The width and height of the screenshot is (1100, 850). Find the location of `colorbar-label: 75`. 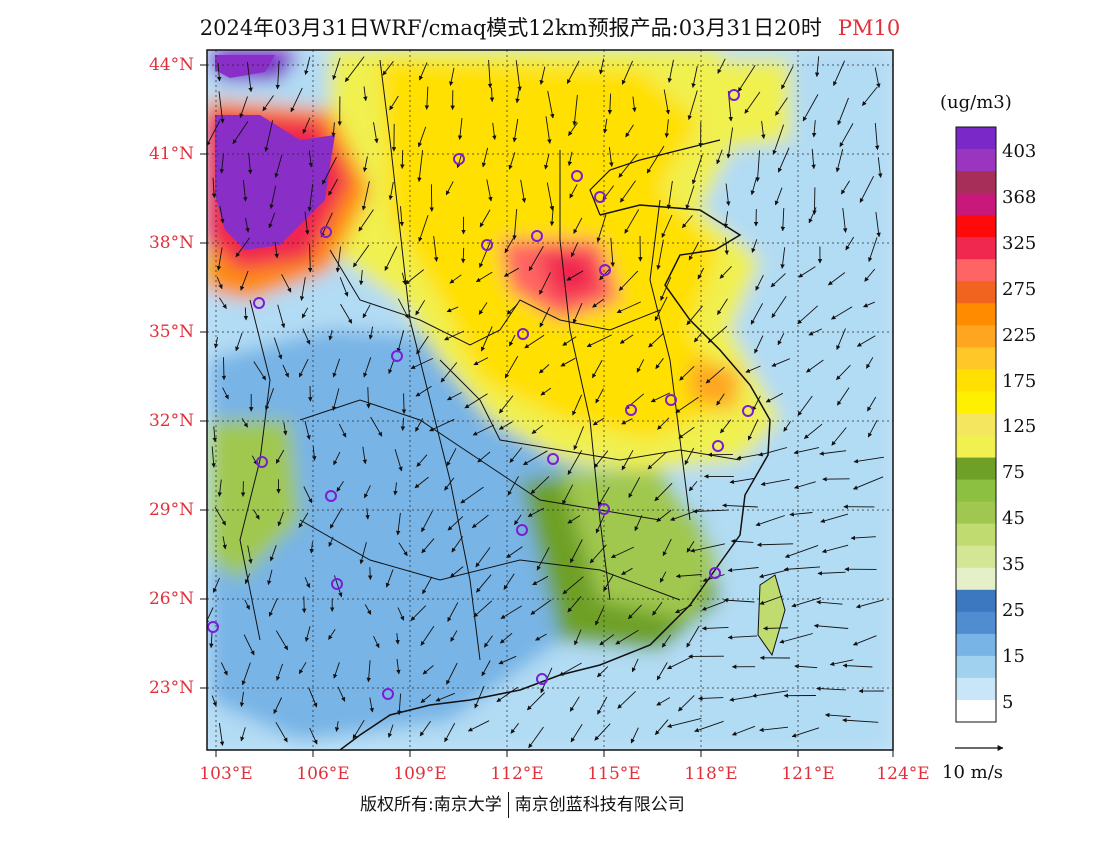

colorbar-label: 75 is located at coordinates (1013, 472).